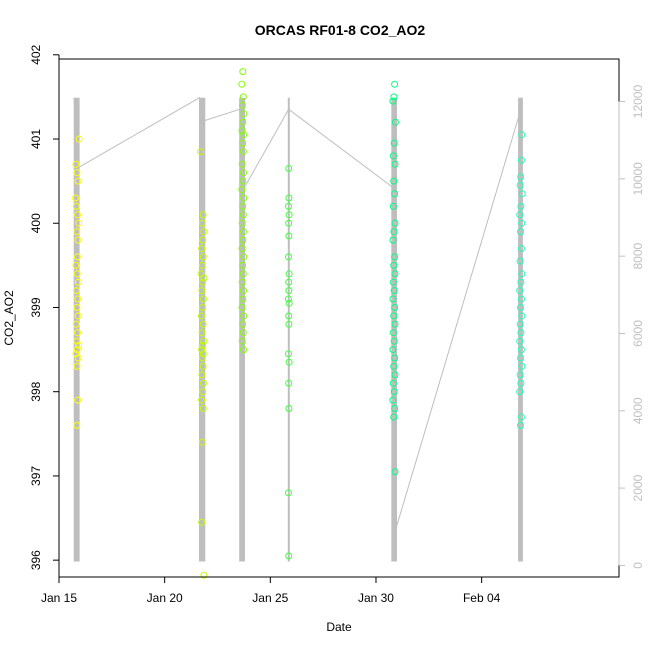  I want to click on x-axis: Jan 15 Jan 20 Jan 25 Jan 30 Feb 04, so click(271, 590).